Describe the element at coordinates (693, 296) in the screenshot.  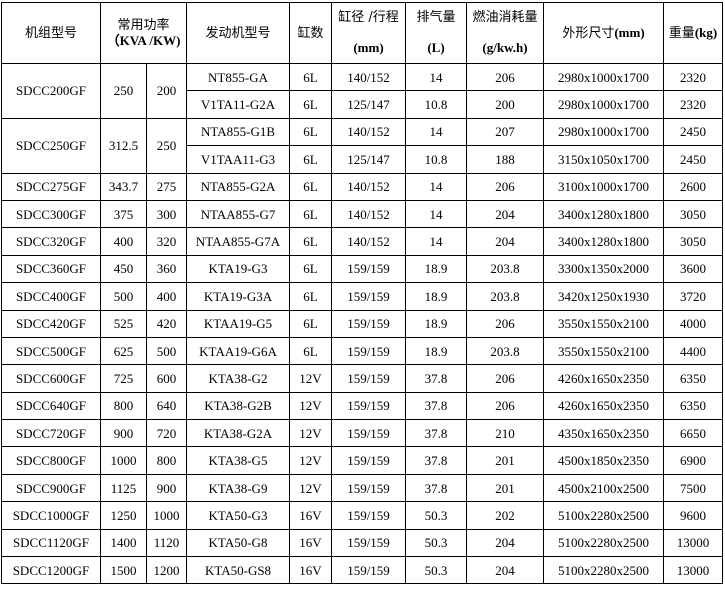
I see `weight: 3720` at that location.